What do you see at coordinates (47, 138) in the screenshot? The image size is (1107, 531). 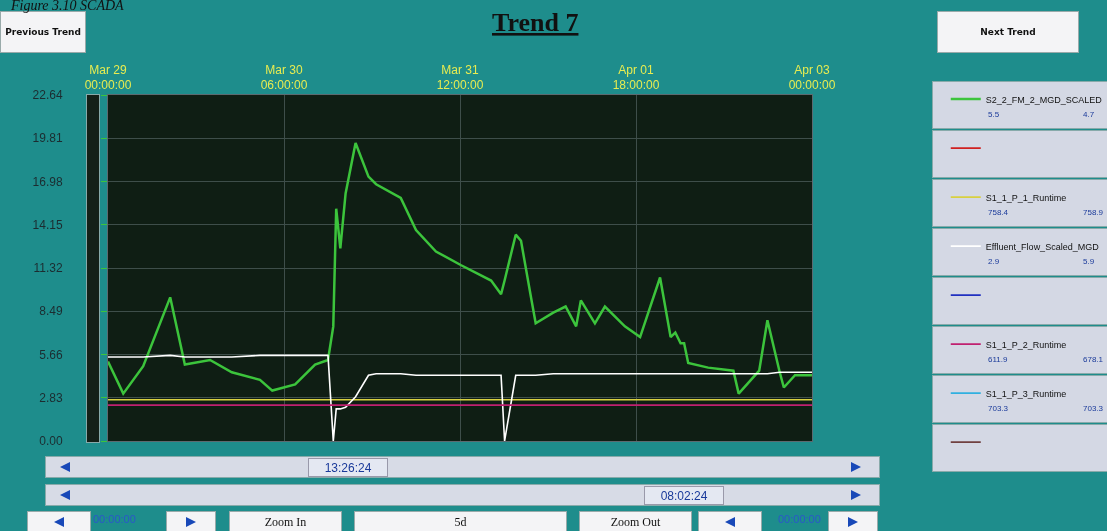 I see `y-tick-label: 19.81` at bounding box center [47, 138].